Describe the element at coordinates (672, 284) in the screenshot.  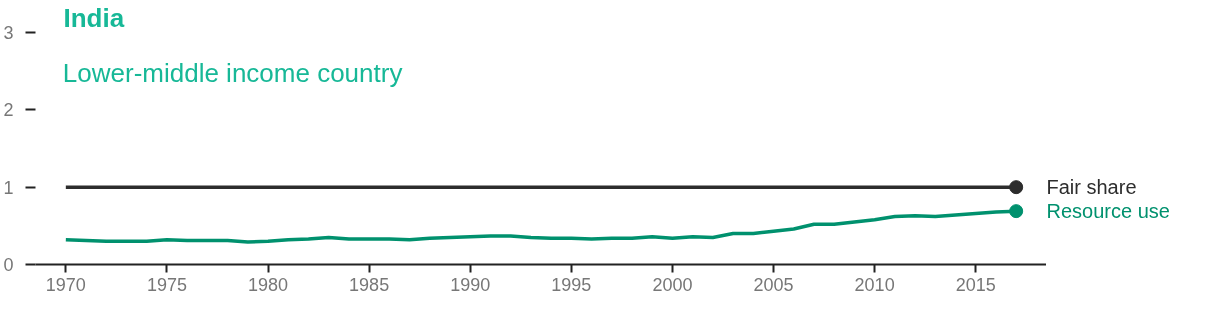
I see `x-tick-label: 2000` at that location.